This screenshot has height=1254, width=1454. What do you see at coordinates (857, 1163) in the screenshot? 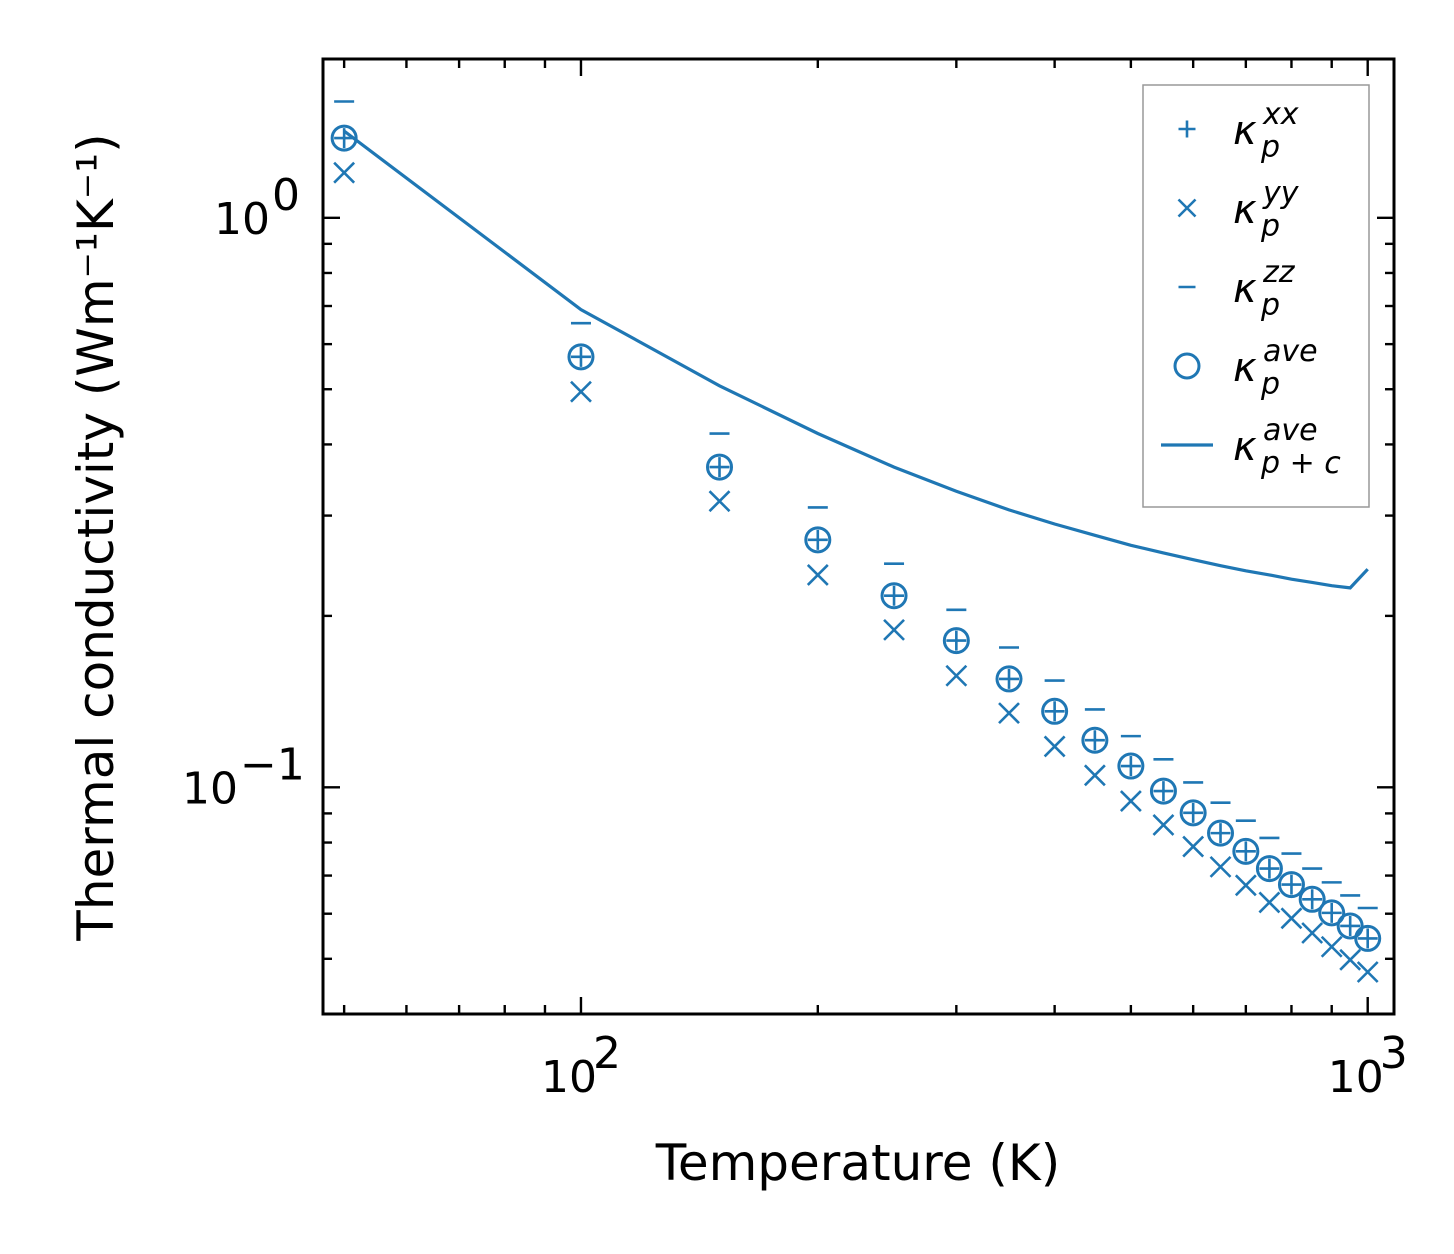
I see `x-axis-title: Temperature (K)` at bounding box center [857, 1163].